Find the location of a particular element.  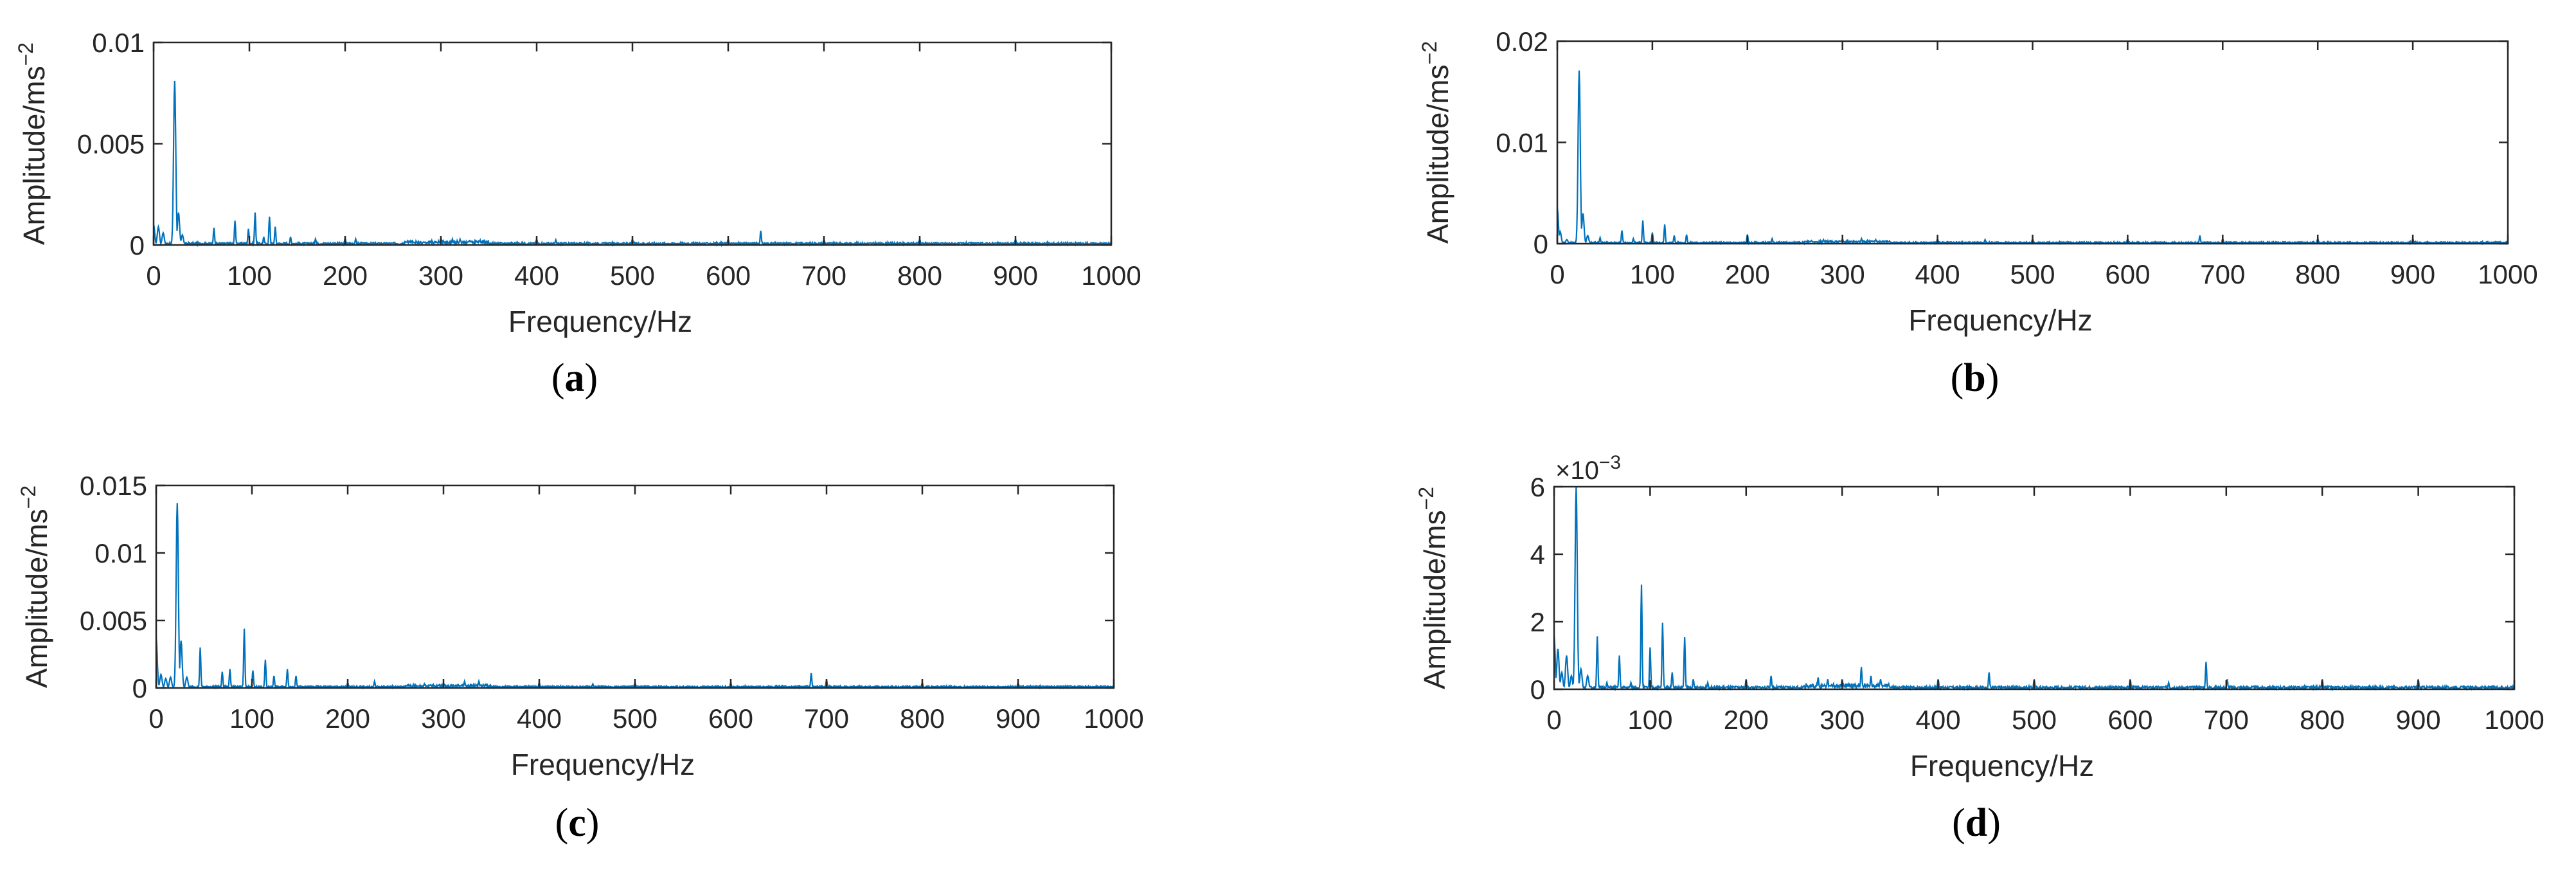

y-tick-label: 2 is located at coordinates (1537, 622).